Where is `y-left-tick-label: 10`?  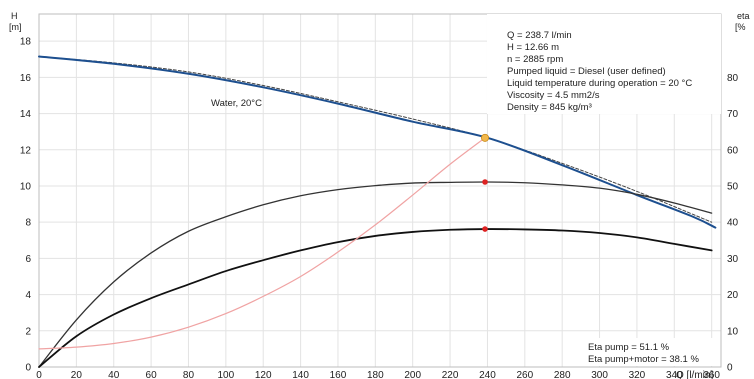 y-left-tick-label: 10 is located at coordinates (26, 186).